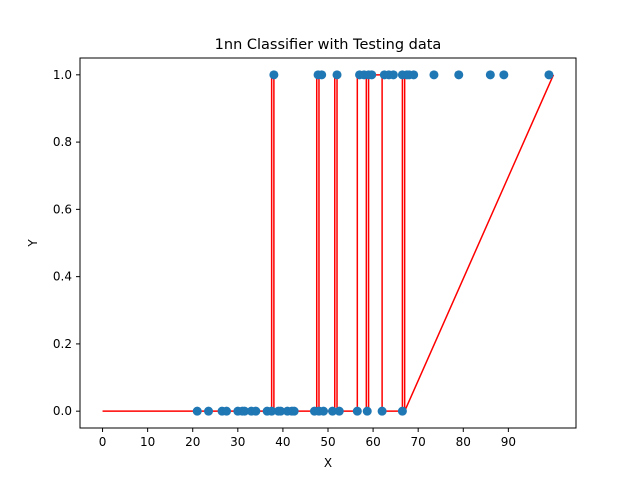 The height and width of the screenshot is (480, 640). What do you see at coordinates (237, 442) in the screenshot?
I see `x-tick-label: 30` at bounding box center [237, 442].